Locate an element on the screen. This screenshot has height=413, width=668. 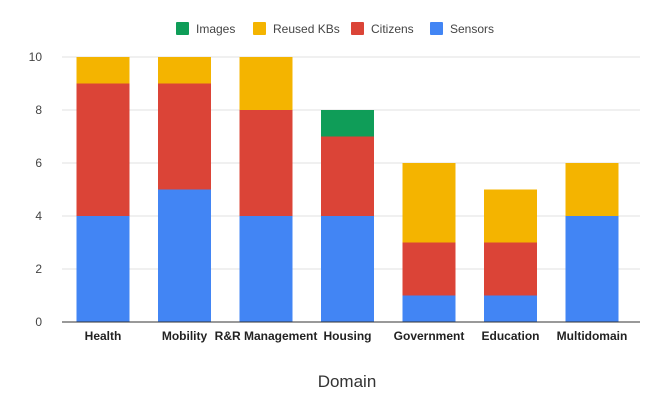
bar-education-sensors is located at coordinates (510, 308).